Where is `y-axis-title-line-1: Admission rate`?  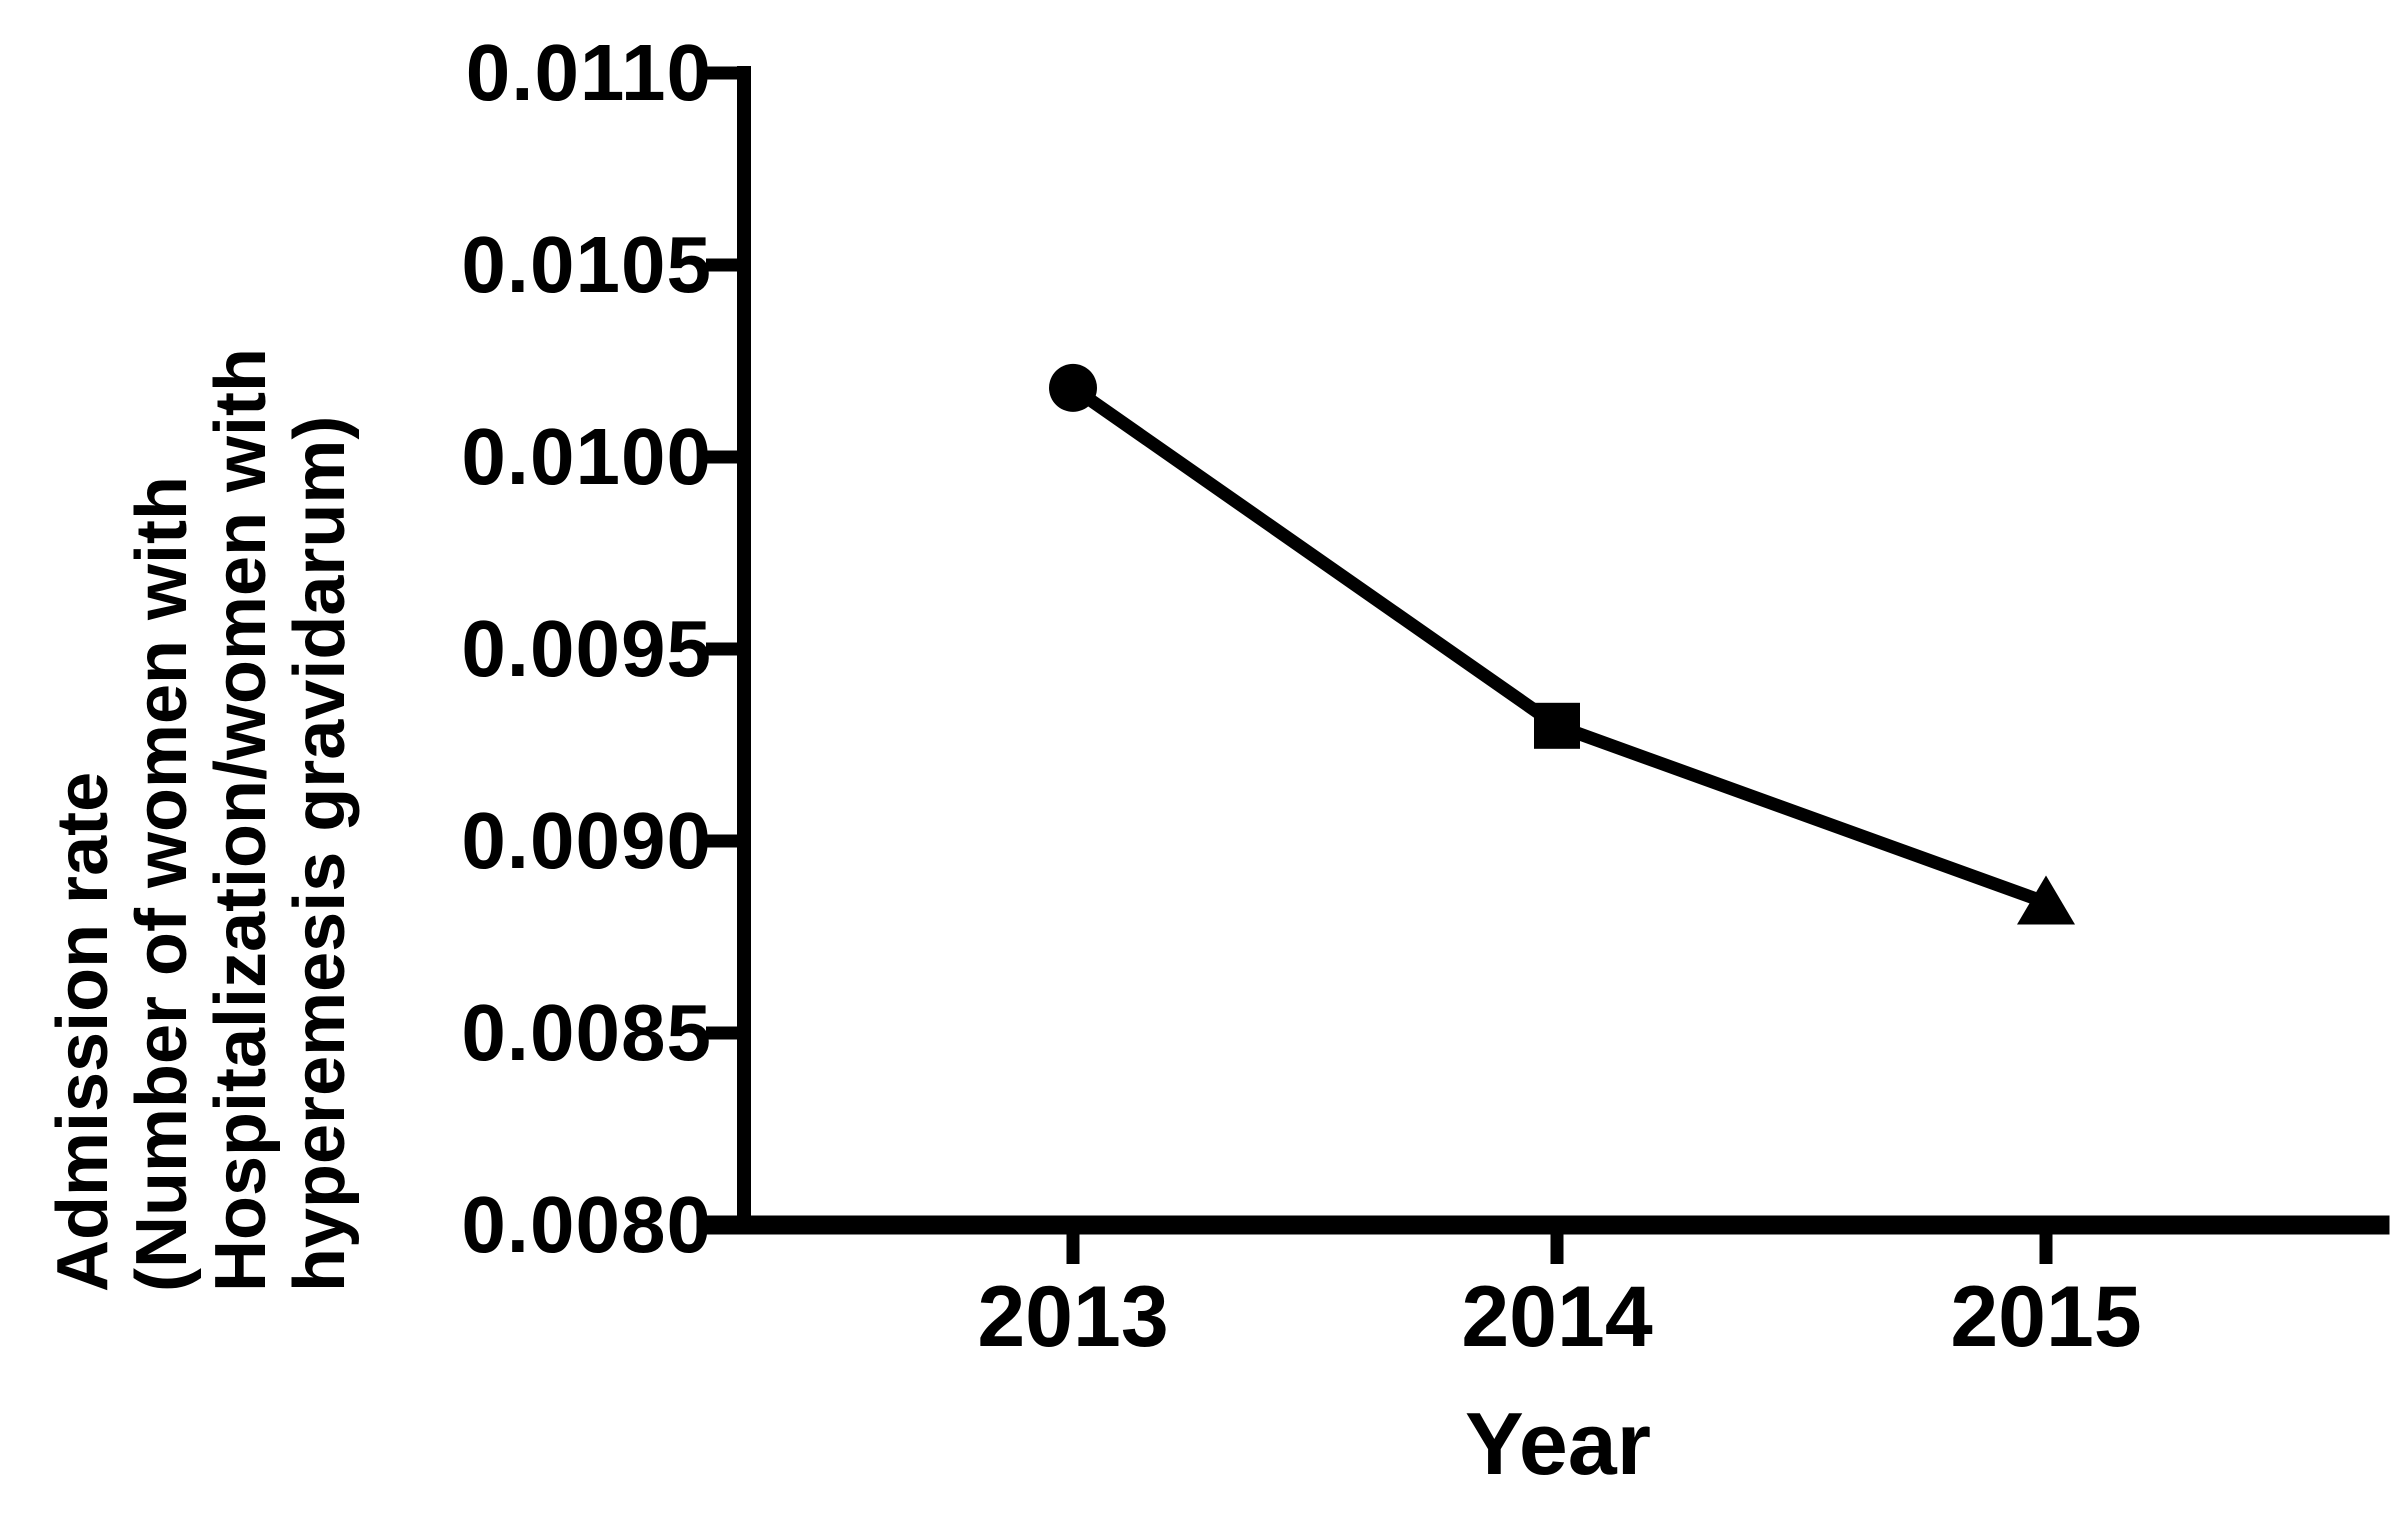 y-axis-title-line-1: Admission rate is located at coordinates (83, 1031).